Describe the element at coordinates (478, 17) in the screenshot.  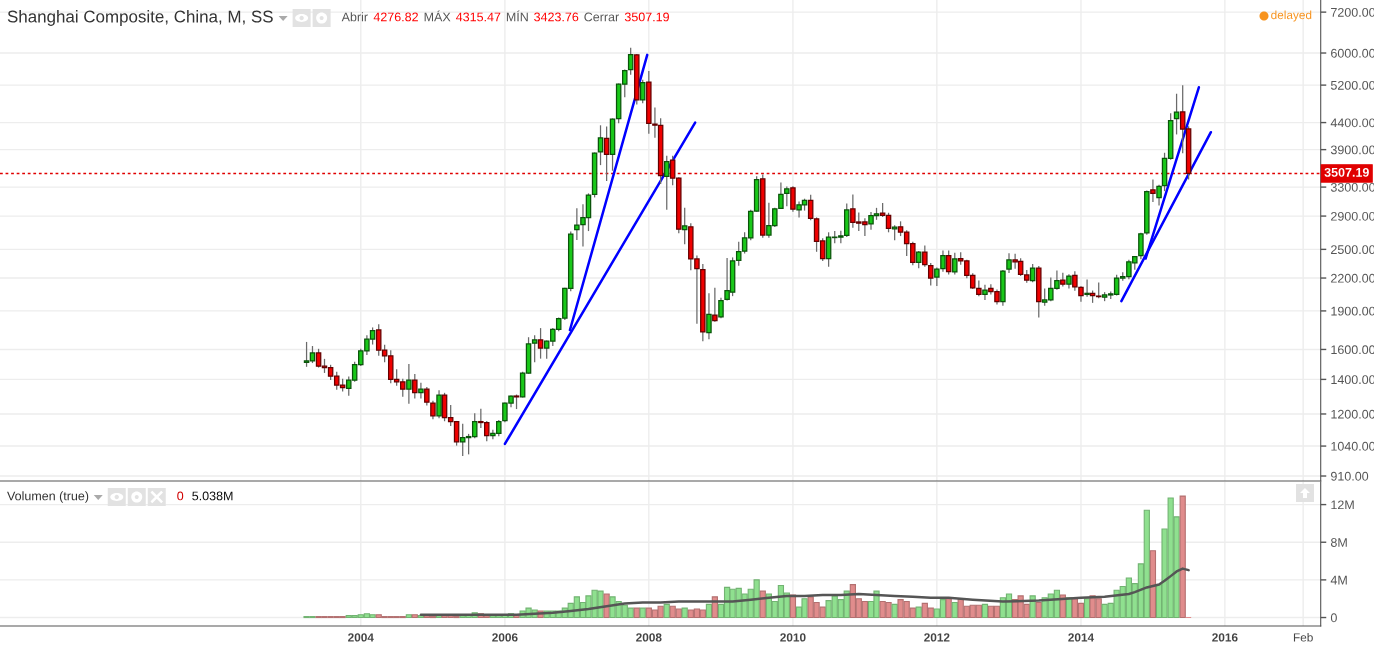
I see `annotation: 4315.47` at that location.